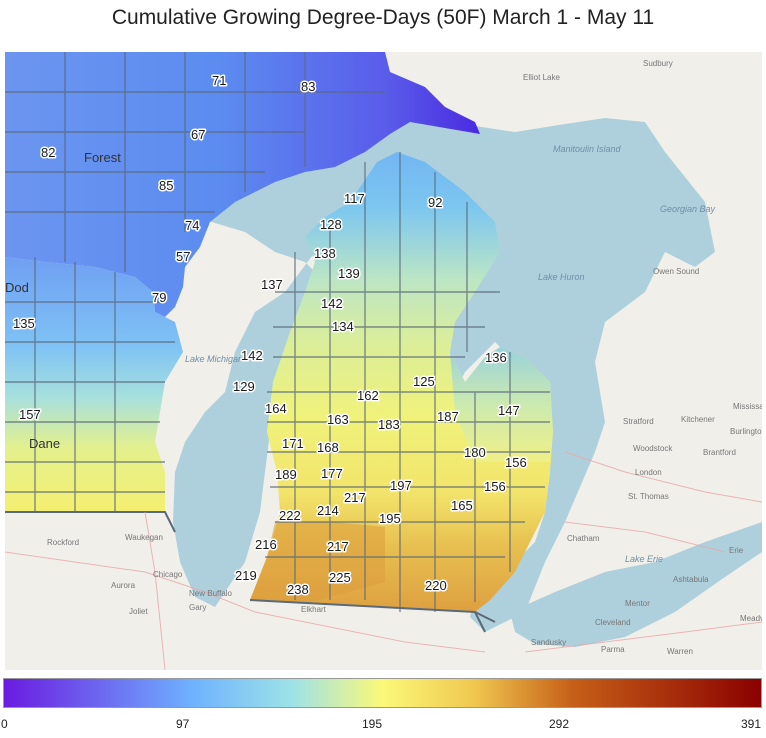 This screenshot has height=738, width=766. I want to click on city-label: Kitchener, so click(698, 419).